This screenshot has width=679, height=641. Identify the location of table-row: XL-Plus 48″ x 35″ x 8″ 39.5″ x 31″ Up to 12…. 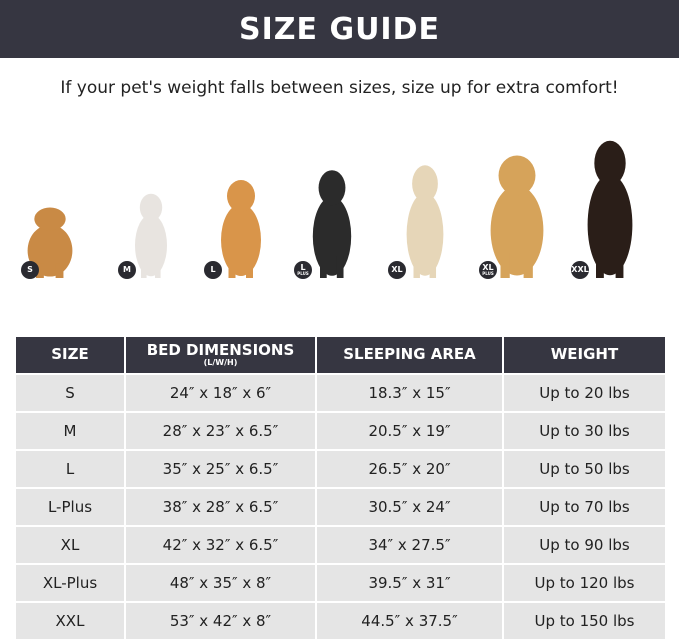
(340, 583).